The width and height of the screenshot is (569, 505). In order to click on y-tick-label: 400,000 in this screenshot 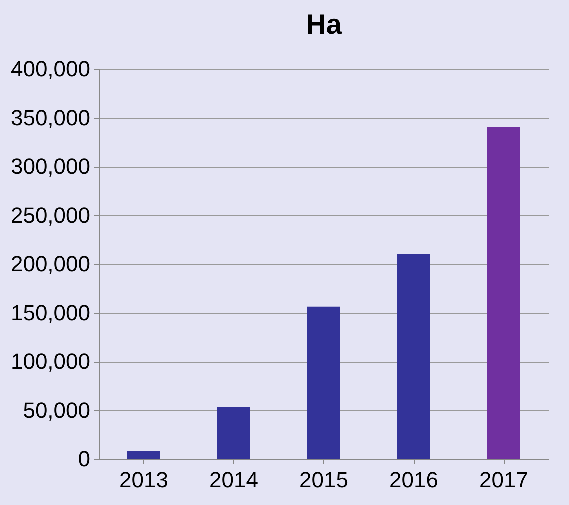, I will do `click(50, 69)`.